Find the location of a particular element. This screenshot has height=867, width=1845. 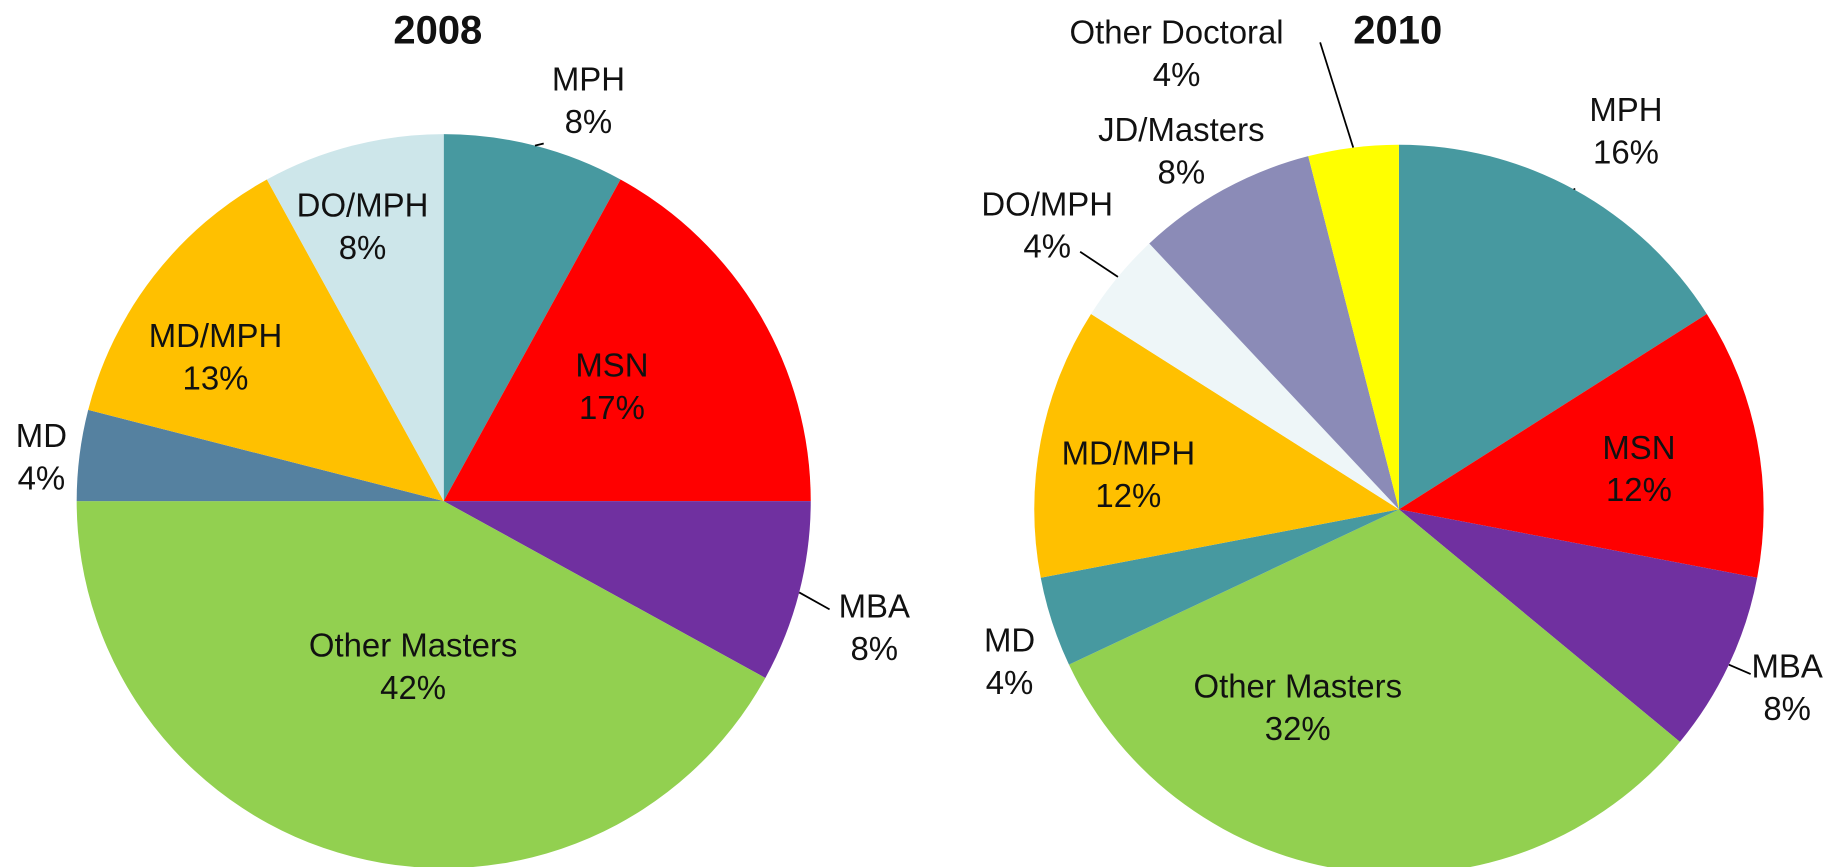

slice-label-name: JD/Masters is located at coordinates (1181, 129).